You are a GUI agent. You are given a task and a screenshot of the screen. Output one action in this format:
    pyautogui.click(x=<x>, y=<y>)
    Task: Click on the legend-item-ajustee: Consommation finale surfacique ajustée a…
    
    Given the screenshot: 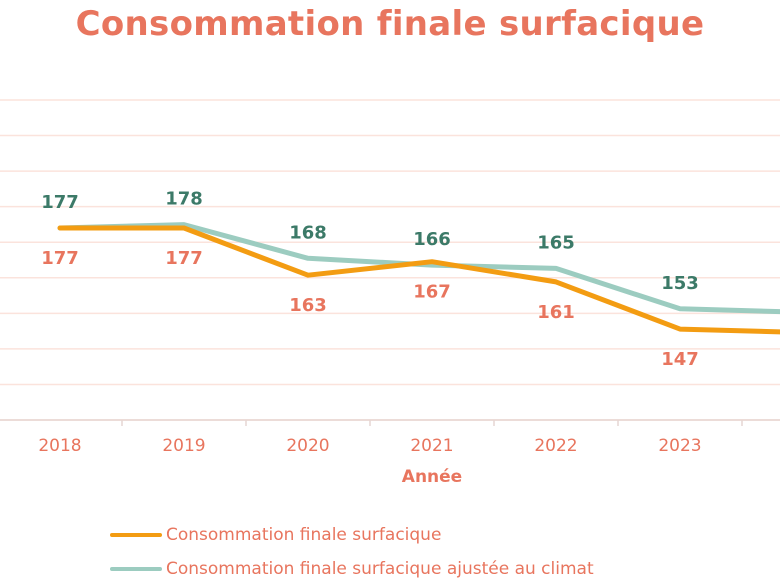 What is the action you would take?
    pyautogui.click(x=352, y=569)
    